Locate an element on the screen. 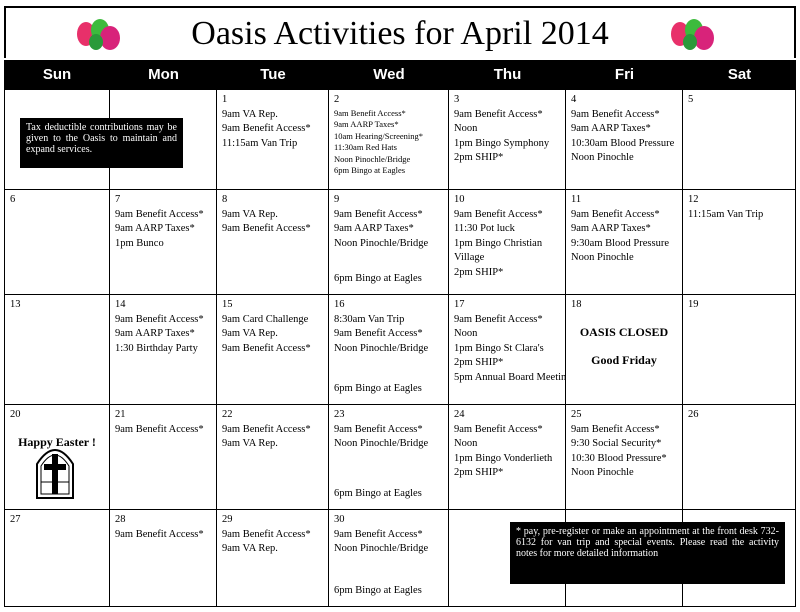  day-number: 25 is located at coordinates (576, 414).